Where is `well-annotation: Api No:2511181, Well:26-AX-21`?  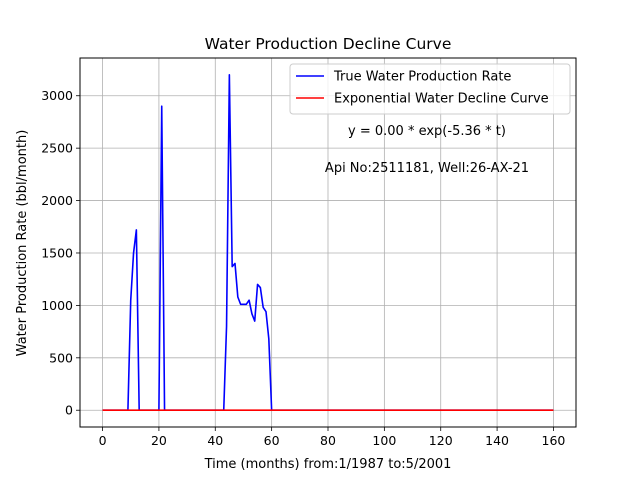
well-annotation: Api No:2511181, Well:26-AX-21 is located at coordinates (427, 168).